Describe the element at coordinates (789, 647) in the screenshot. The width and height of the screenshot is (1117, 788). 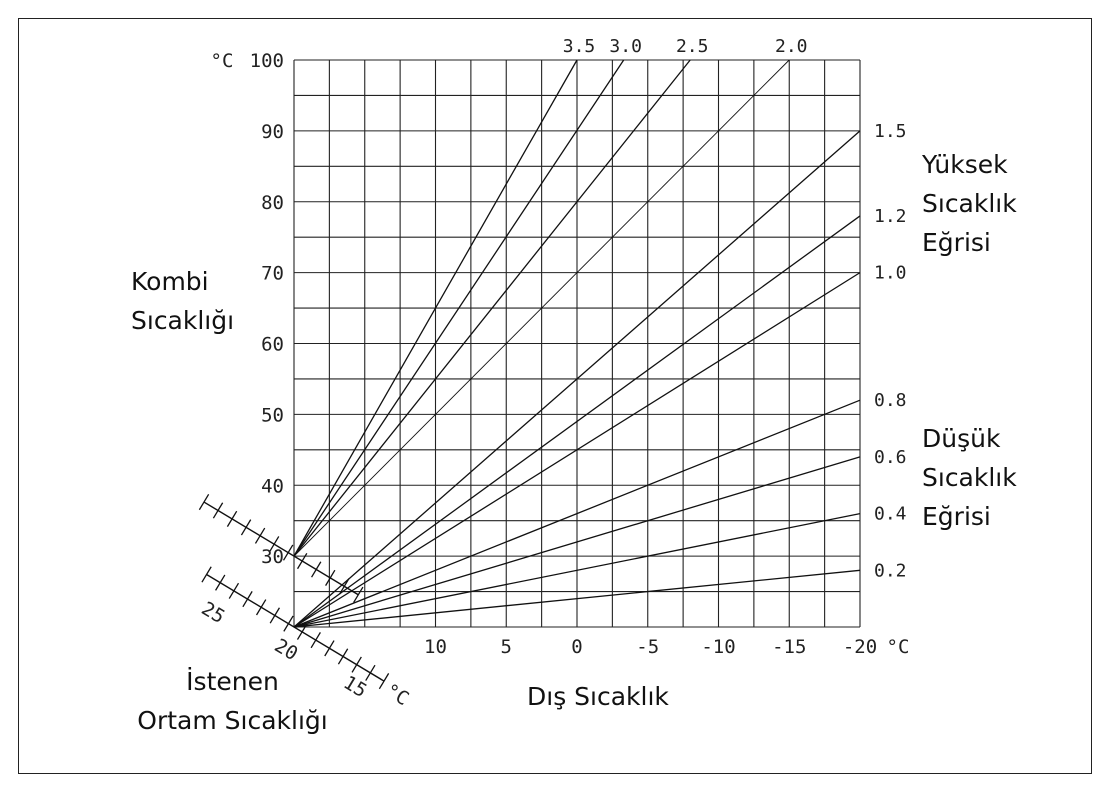
I see `x-tick-label-5: -15` at that location.